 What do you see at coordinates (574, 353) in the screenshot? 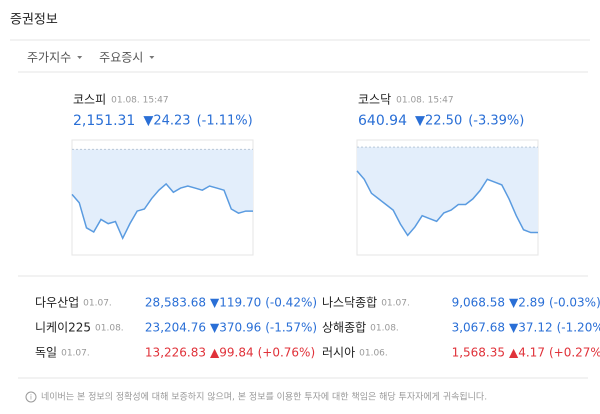
I see `market-percent: (+0.27%)` at bounding box center [574, 353].